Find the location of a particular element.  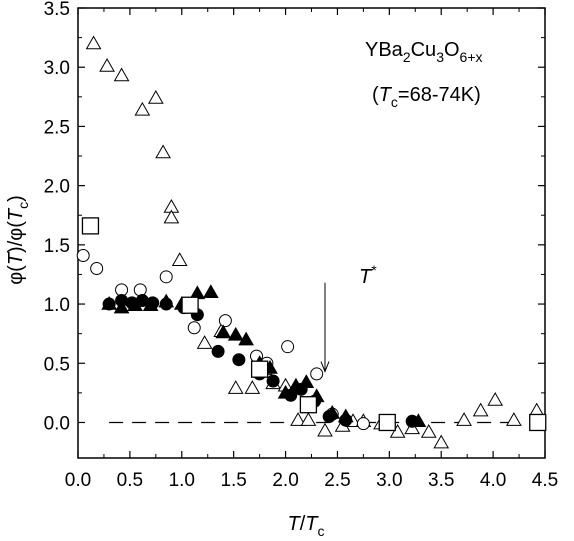

y-axis-label: φ(T)/φ(Tc) is located at coordinates (18, 240).